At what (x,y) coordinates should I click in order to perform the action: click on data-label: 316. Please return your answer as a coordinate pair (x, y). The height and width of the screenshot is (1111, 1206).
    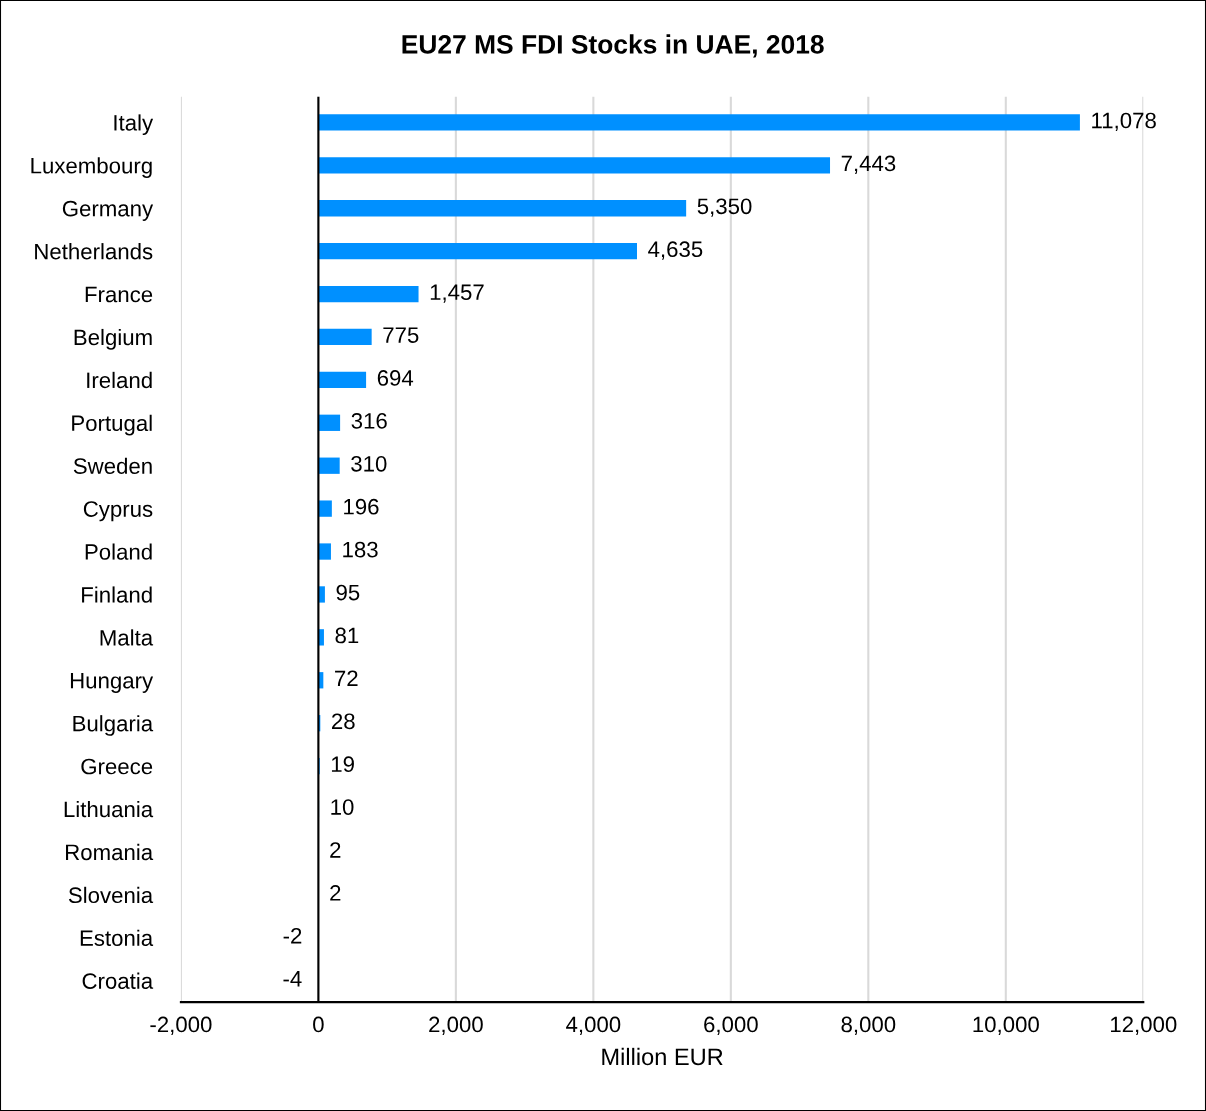
    Looking at the image, I should click on (369, 421).